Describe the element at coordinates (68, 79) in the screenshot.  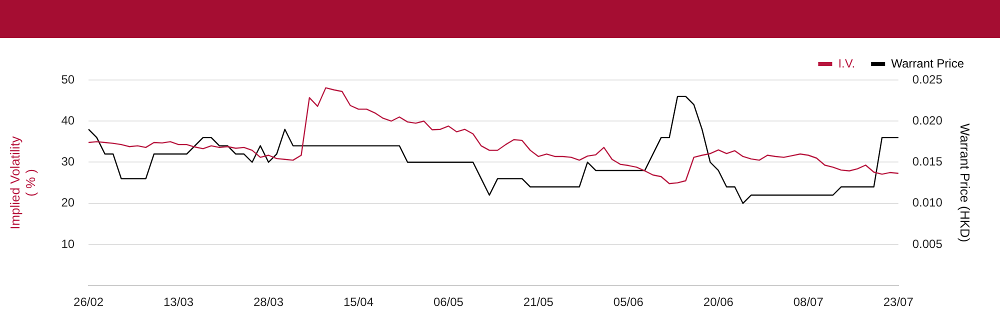
I see `y-tick-label: 50` at that location.